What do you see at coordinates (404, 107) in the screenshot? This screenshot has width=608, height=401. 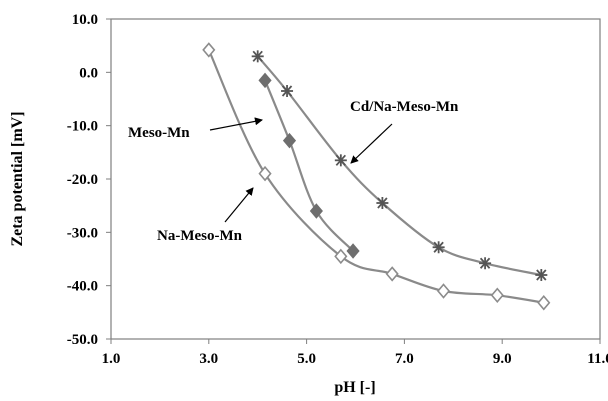 I see `annotation-cd-na-meso-mn: Cd/Na-Meso-Mn` at bounding box center [404, 107].